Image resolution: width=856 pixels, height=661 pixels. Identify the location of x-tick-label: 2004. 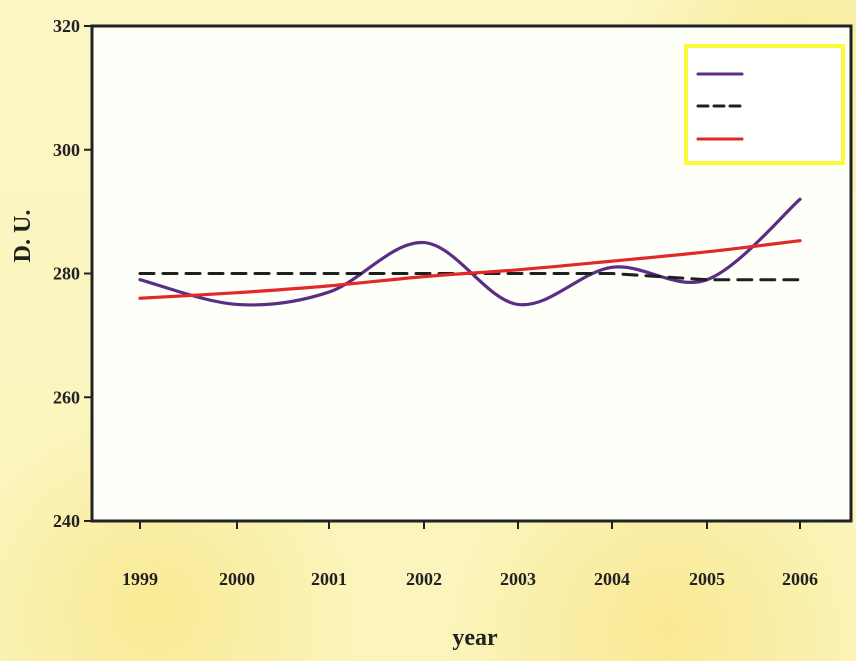
(612, 579).